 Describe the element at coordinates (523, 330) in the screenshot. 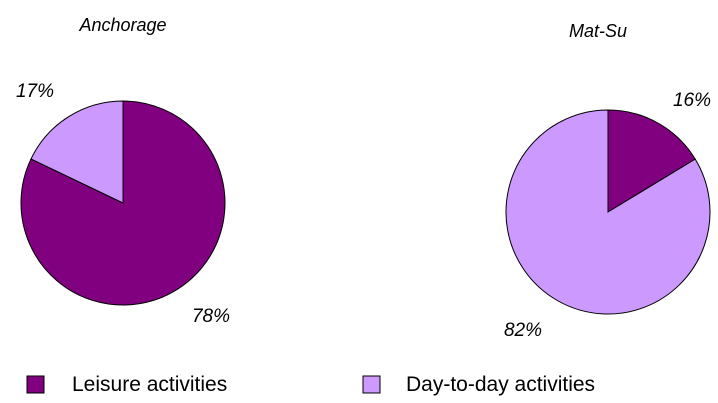

I see `slice-label-mat-su-day-to-day: 82%` at that location.